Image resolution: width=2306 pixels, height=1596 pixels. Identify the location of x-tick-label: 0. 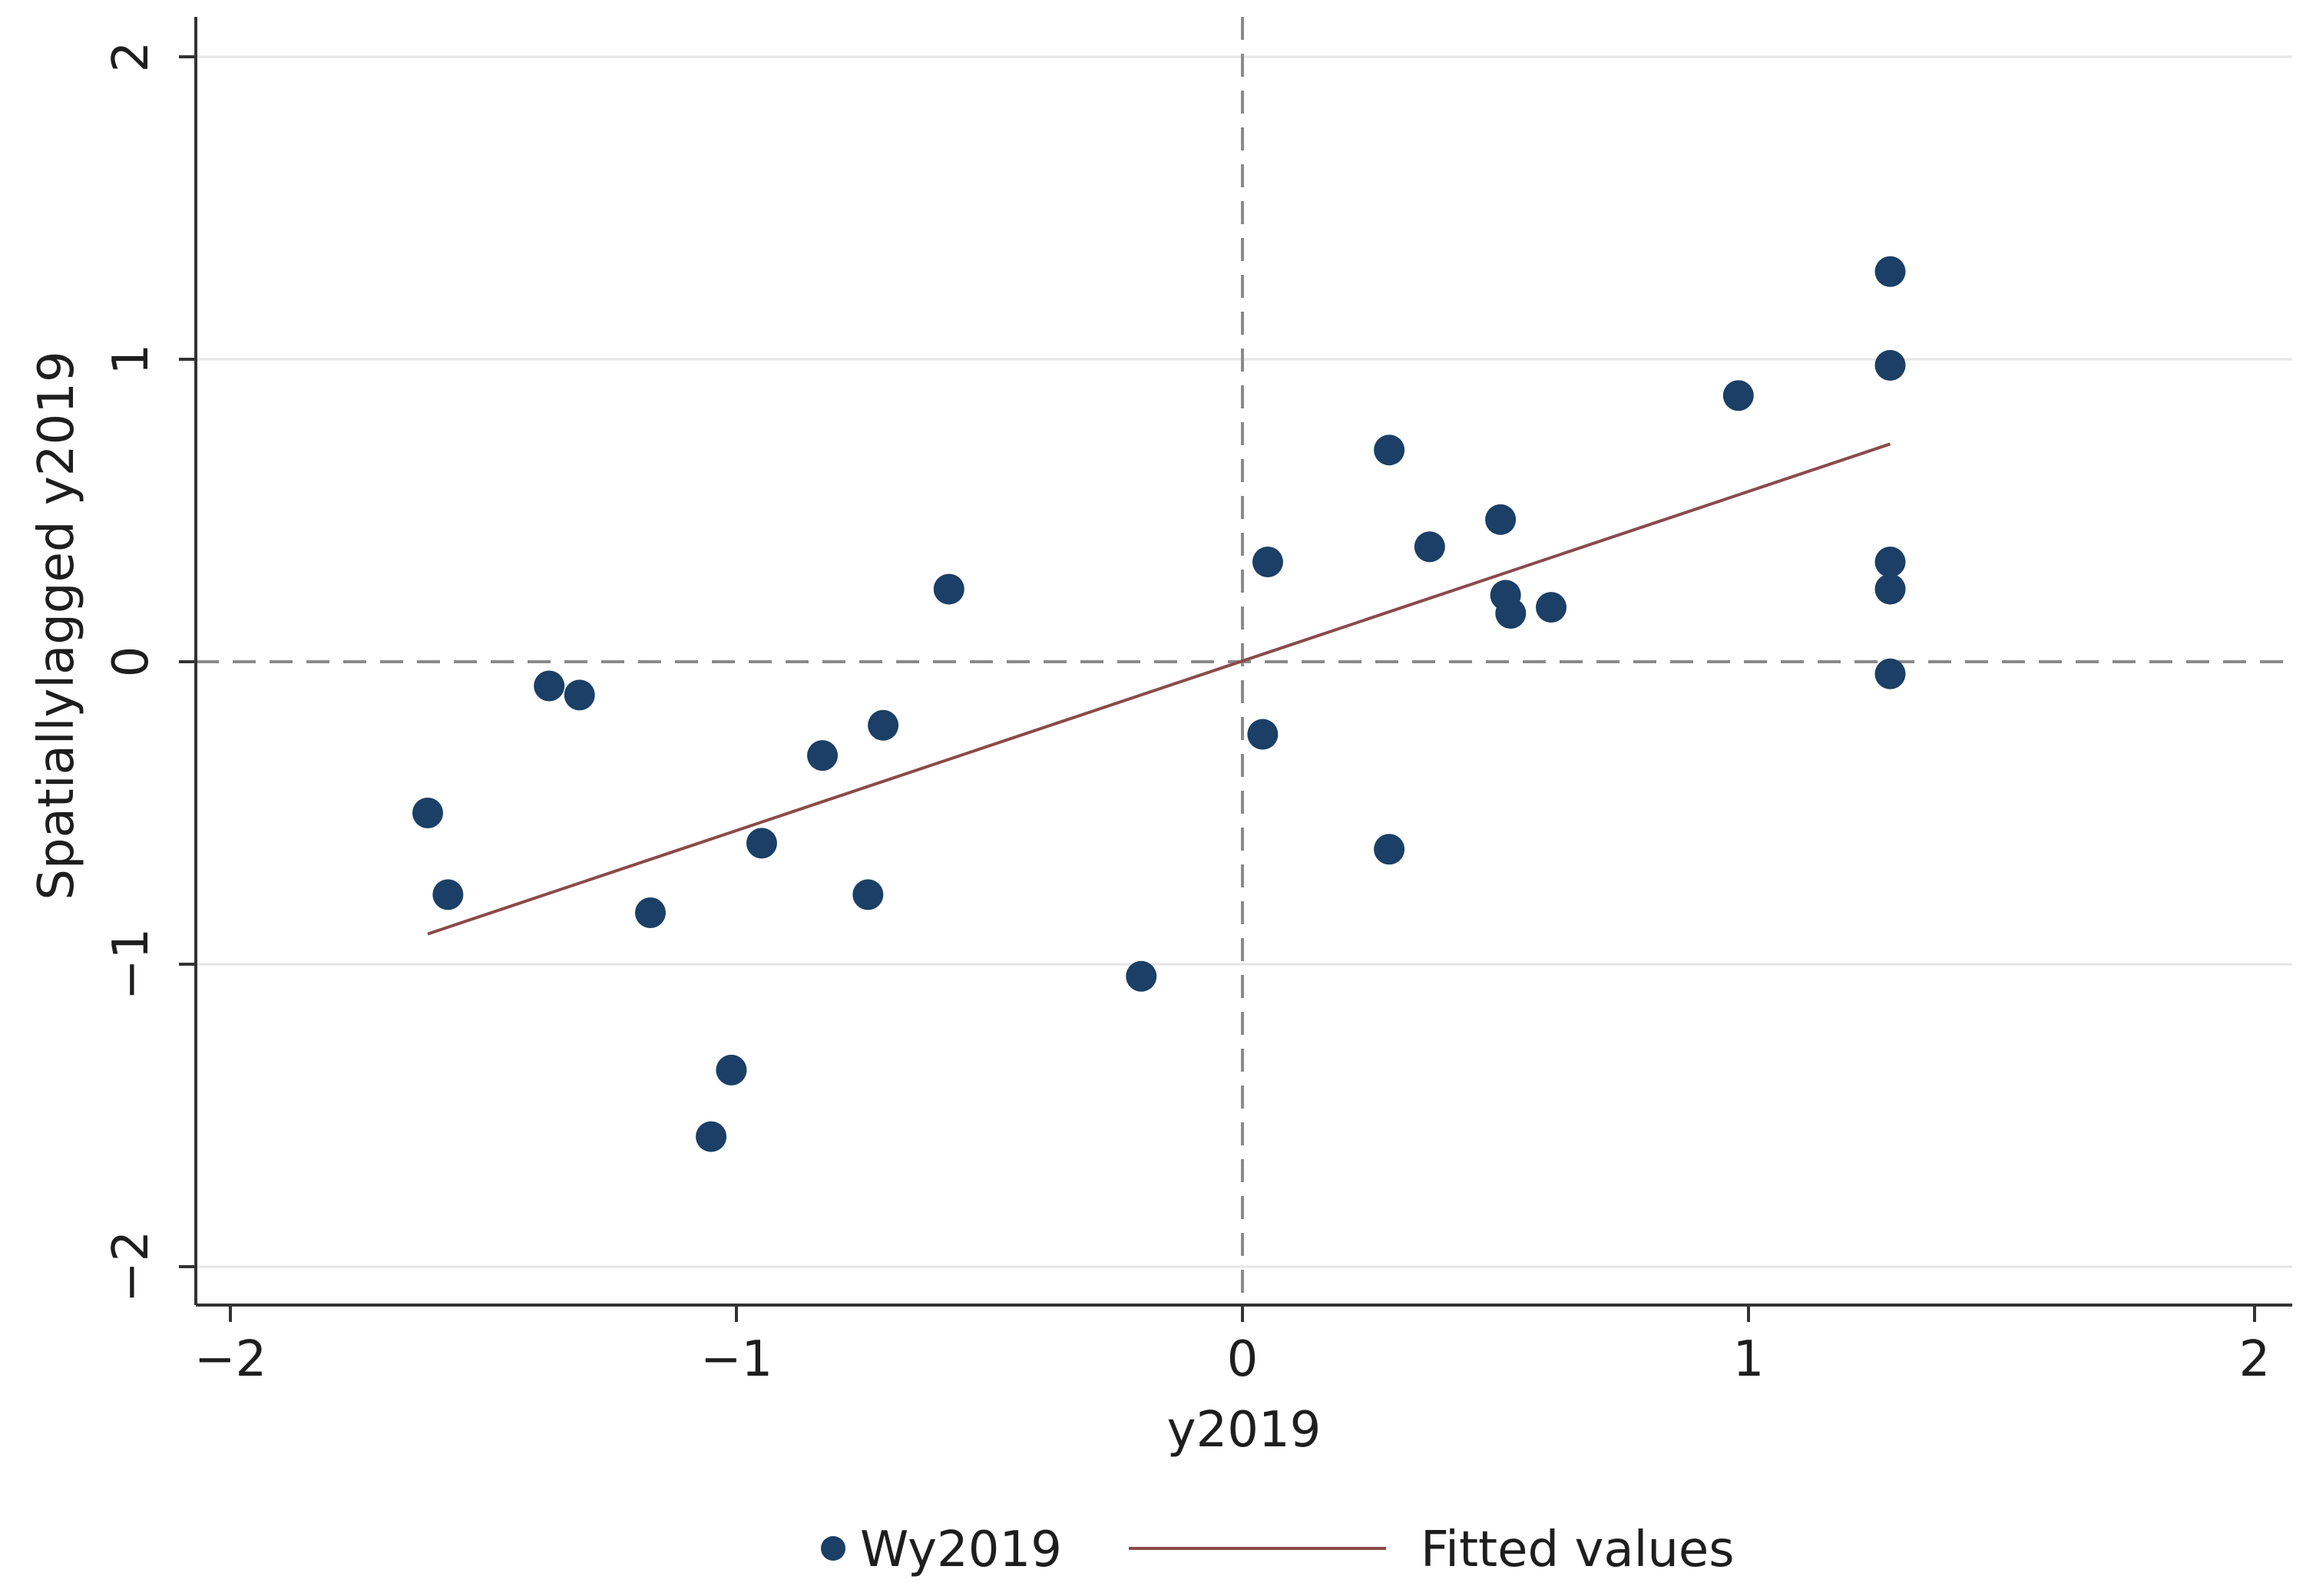
(1243, 1359).